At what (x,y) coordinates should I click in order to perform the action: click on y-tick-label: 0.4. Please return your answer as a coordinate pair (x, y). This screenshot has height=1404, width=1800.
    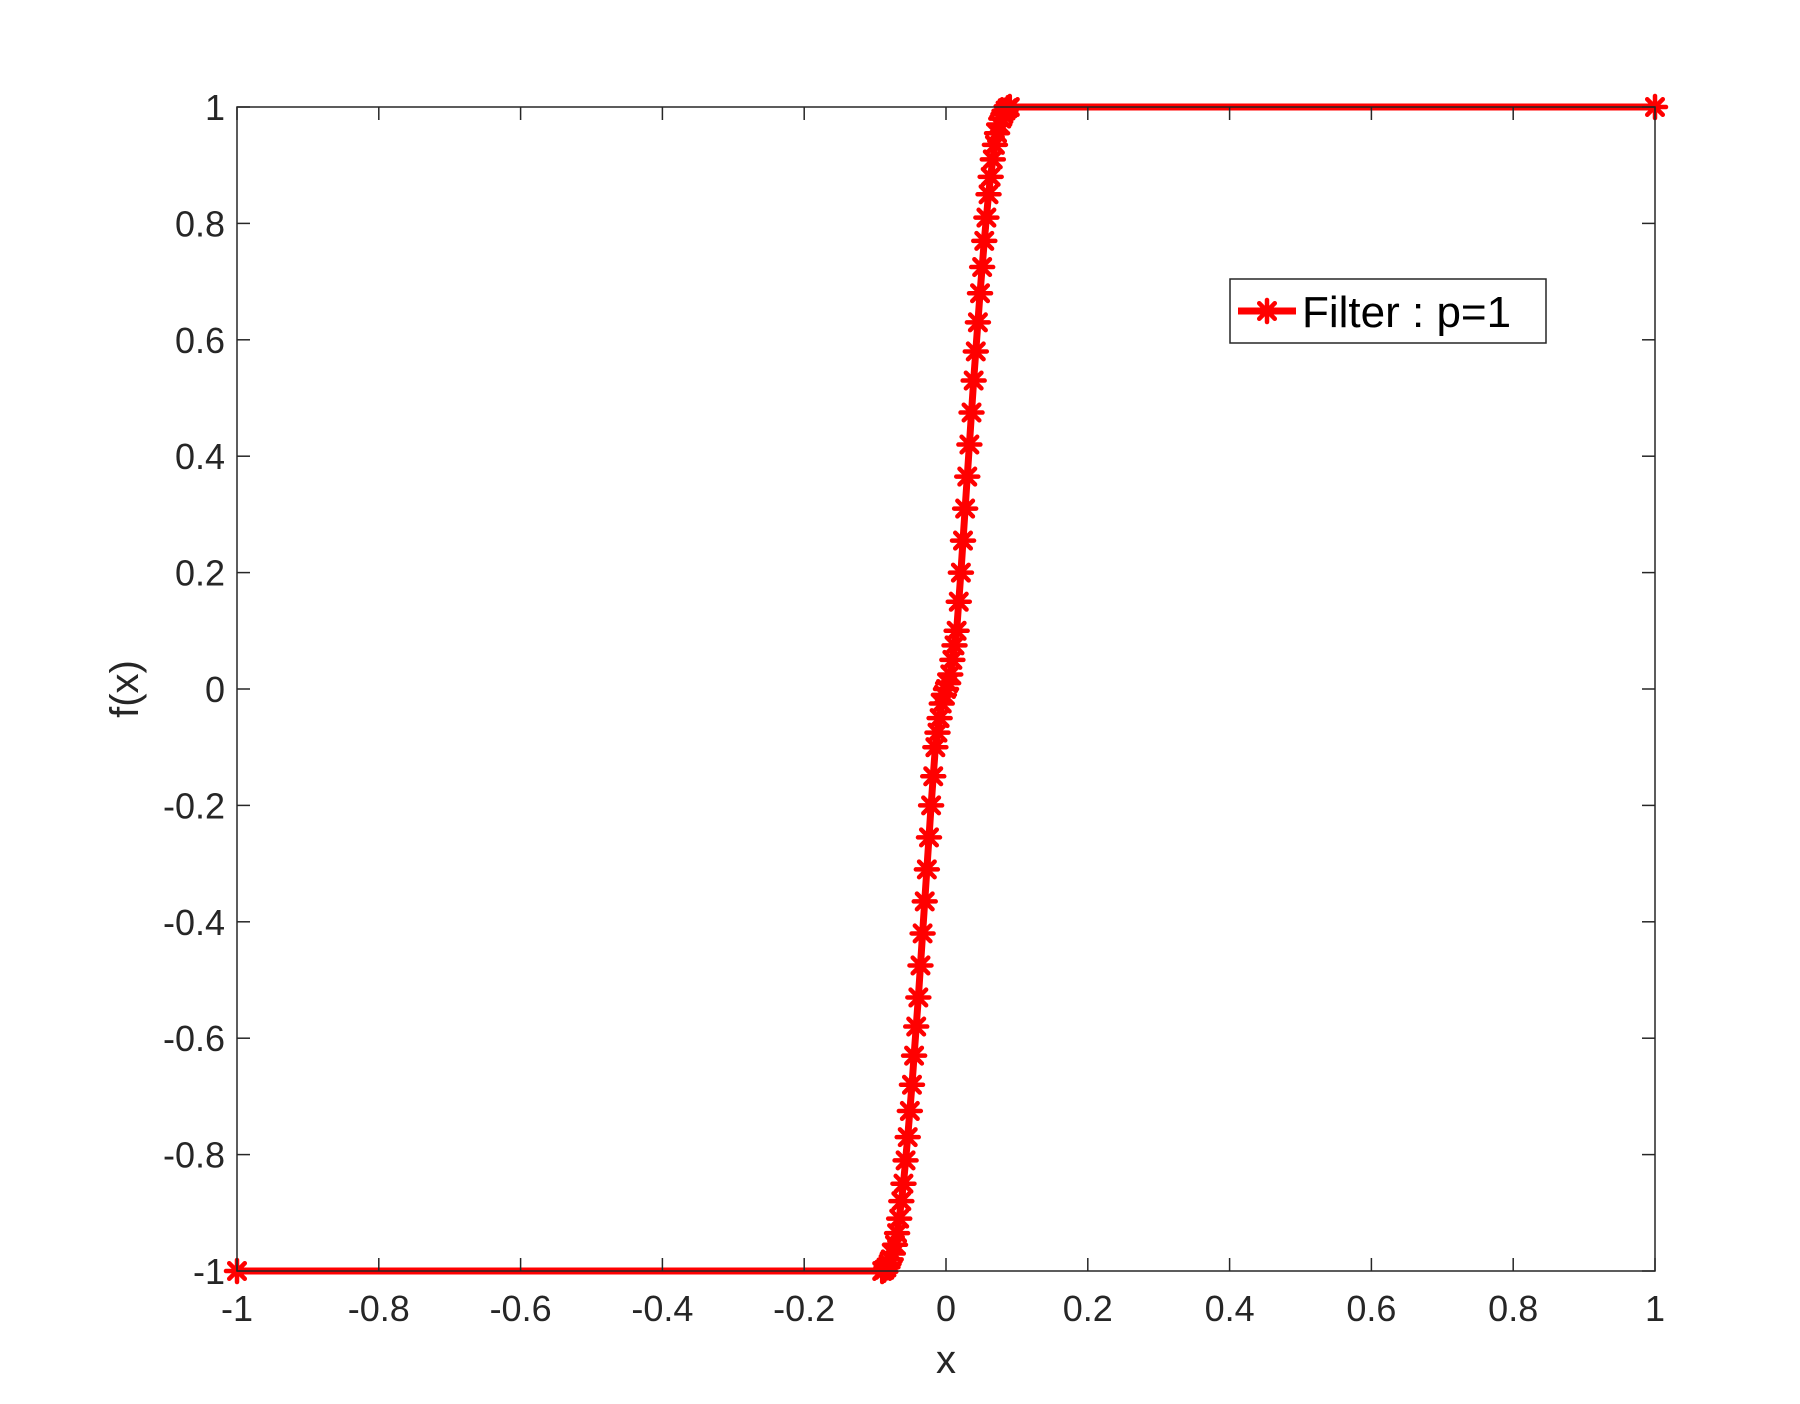
    Looking at the image, I should click on (200, 456).